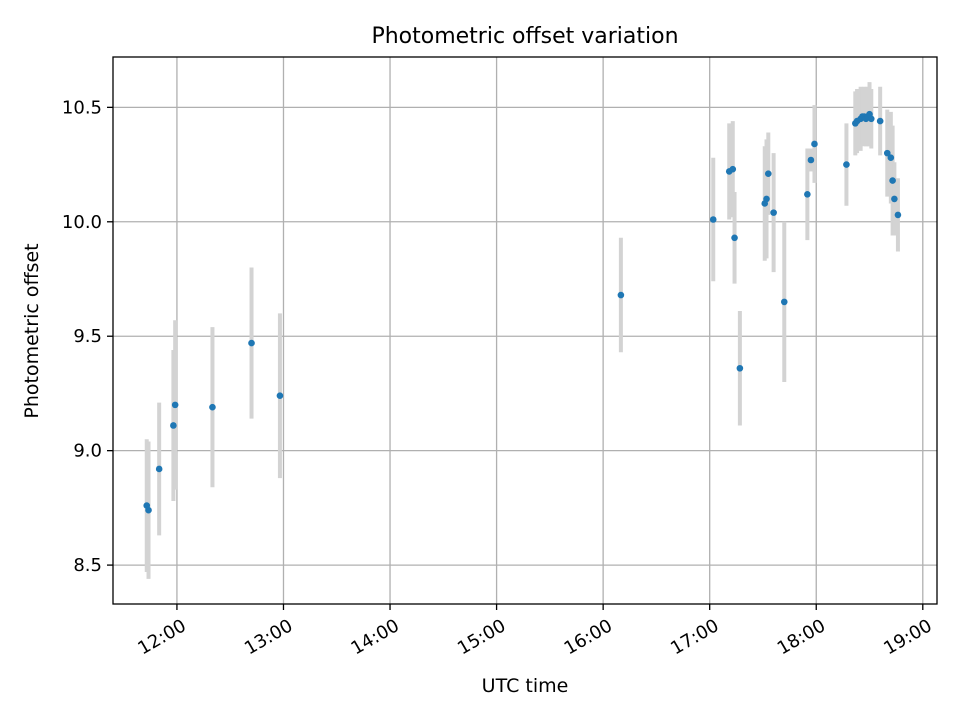 Image resolution: width=960 pixels, height=720 pixels. I want to click on y-tick-label: 8.5, so click(87, 565).